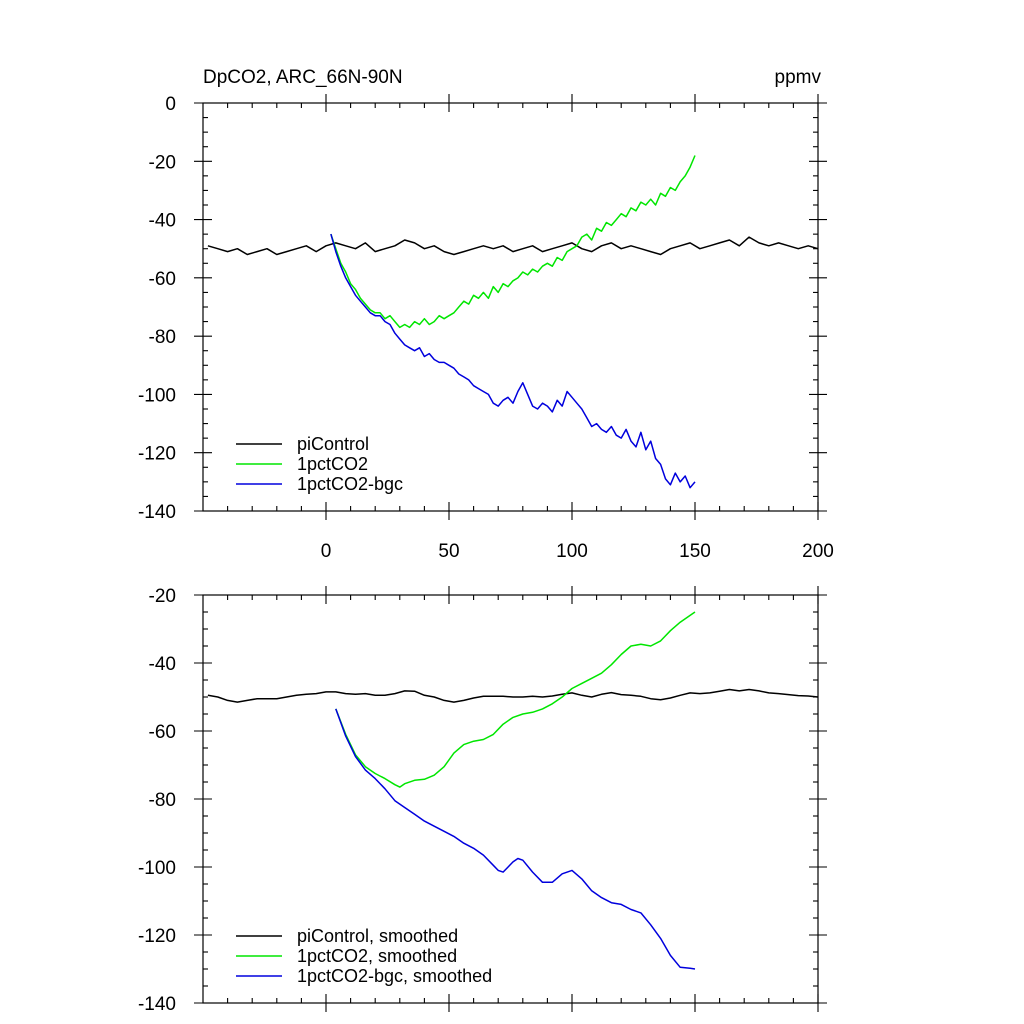  What do you see at coordinates (333, 444) in the screenshot?
I see `legend-label: piControl` at bounding box center [333, 444].